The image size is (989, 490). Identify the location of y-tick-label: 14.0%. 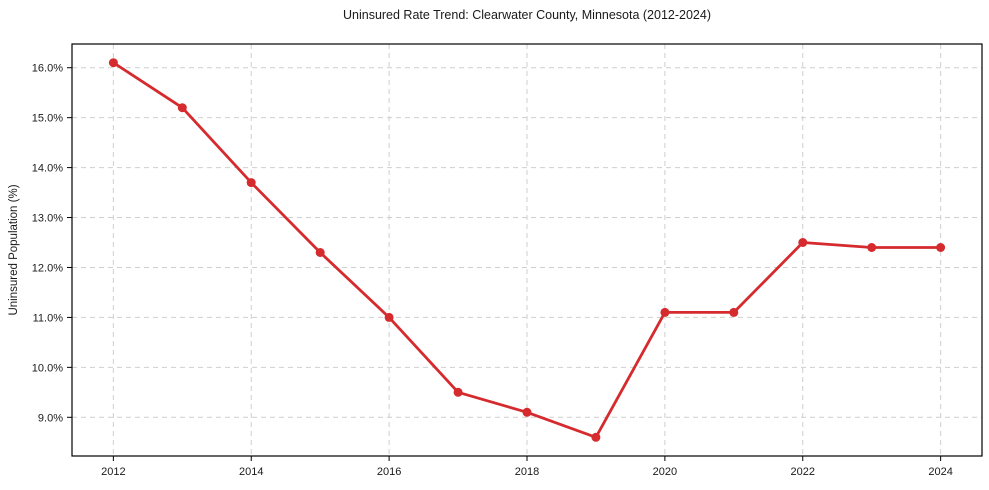
(47, 169).